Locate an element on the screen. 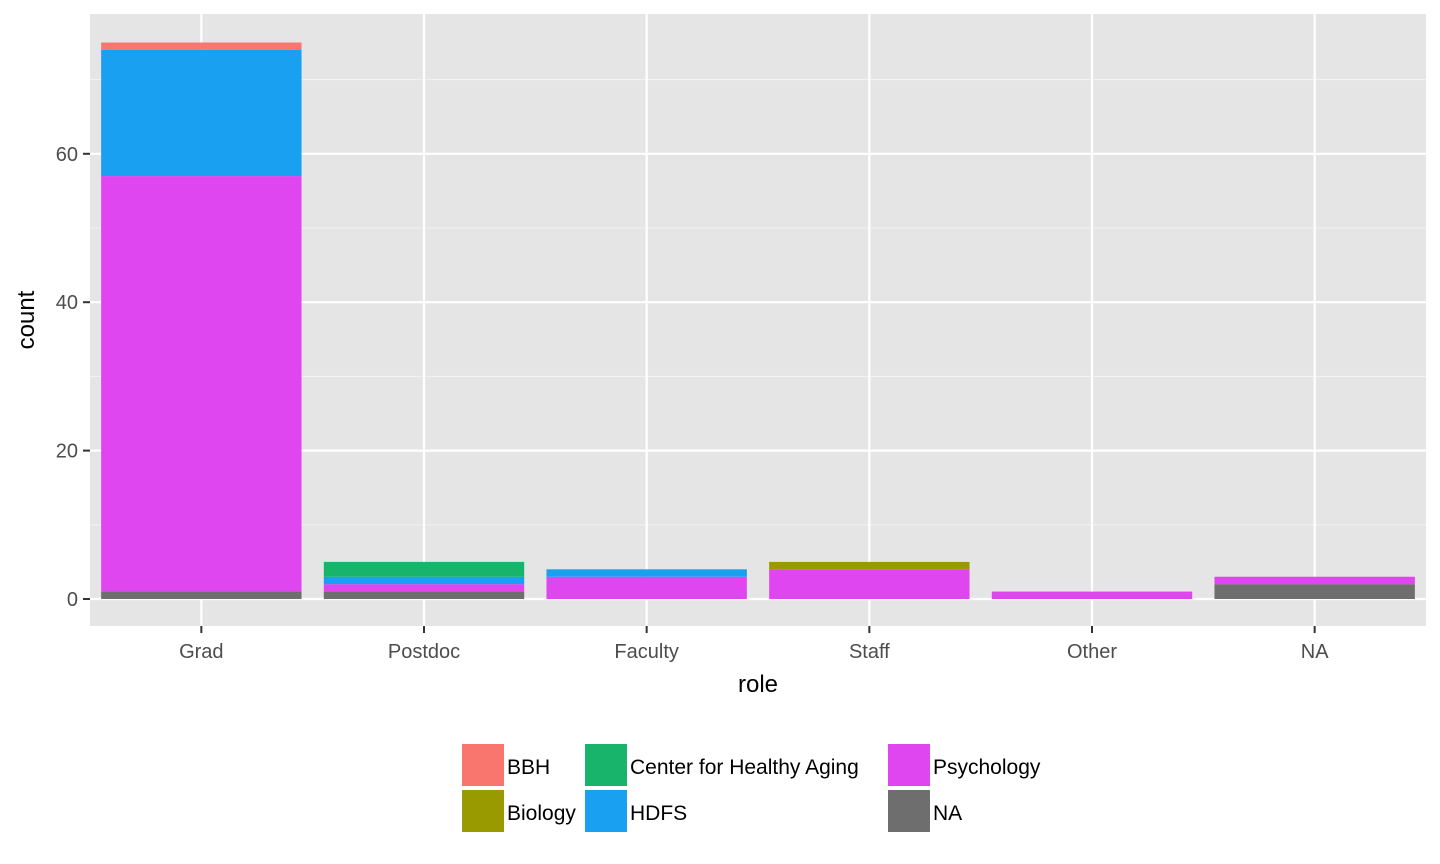  legend-label: Biology is located at coordinates (541, 813).